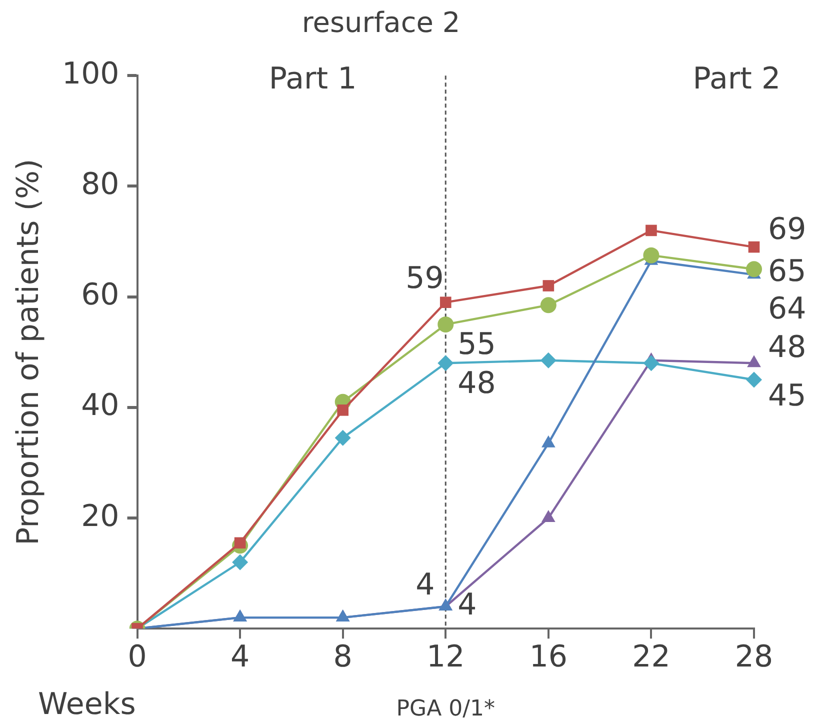 The height and width of the screenshot is (727, 816). I want to click on text: Weeks, so click(87, 704).